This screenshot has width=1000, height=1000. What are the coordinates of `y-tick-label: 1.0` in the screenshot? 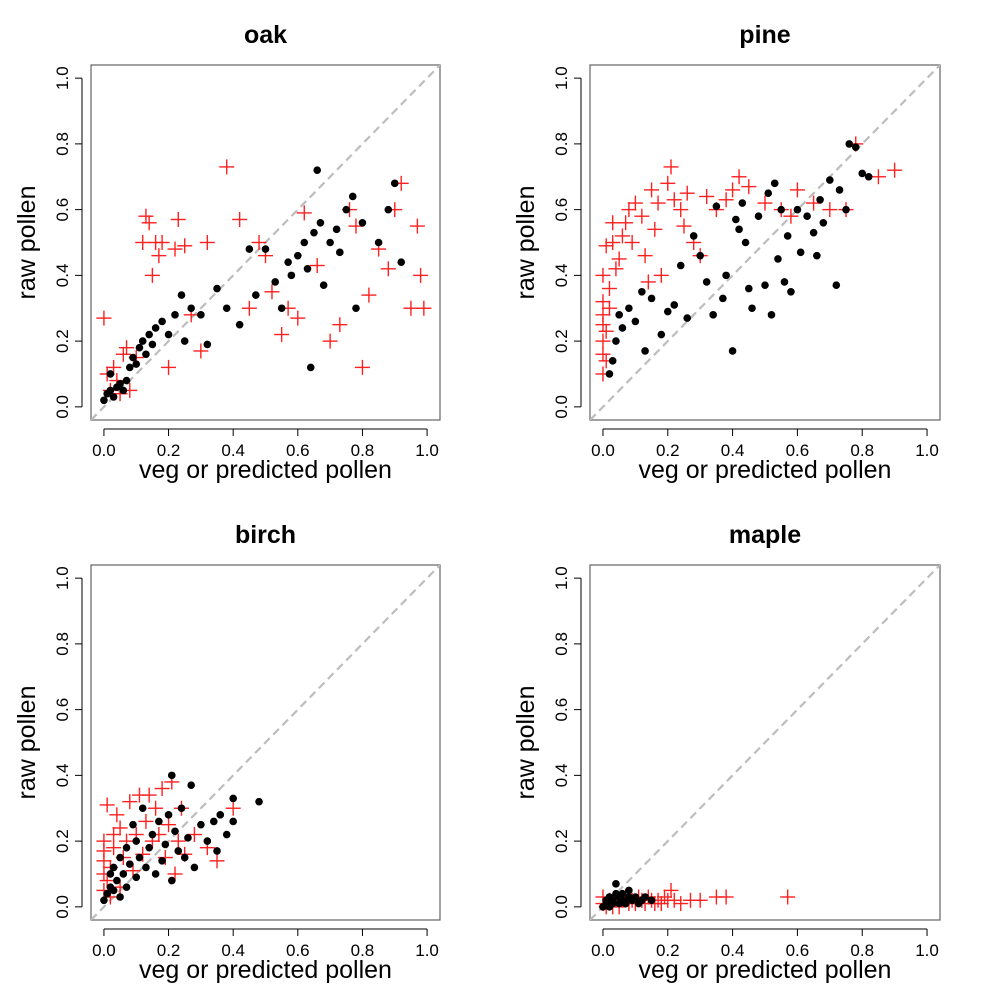 It's located at (62, 578).